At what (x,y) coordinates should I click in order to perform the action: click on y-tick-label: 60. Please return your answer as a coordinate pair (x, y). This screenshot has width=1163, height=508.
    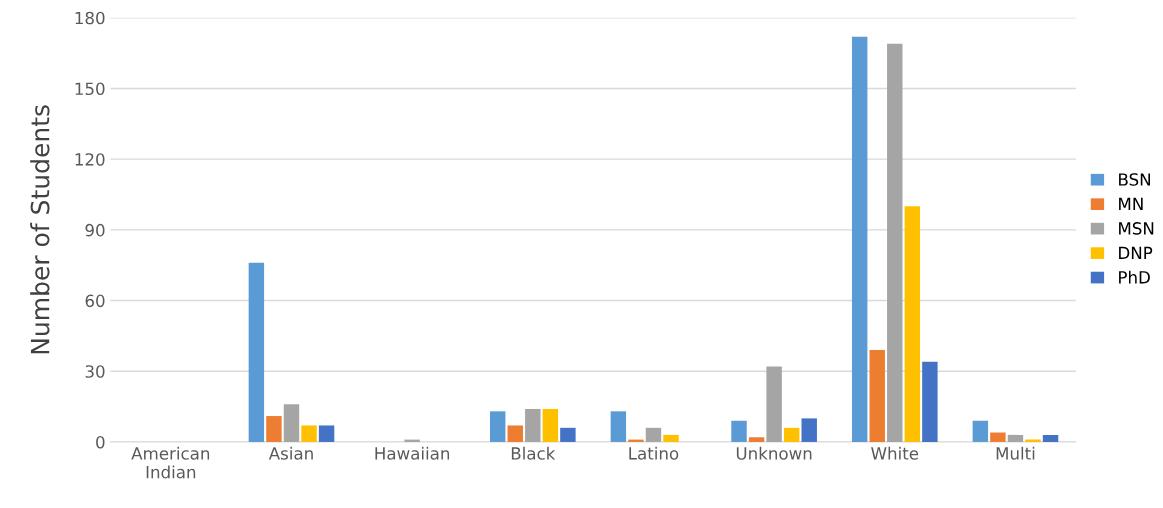
    Looking at the image, I should click on (95, 301).